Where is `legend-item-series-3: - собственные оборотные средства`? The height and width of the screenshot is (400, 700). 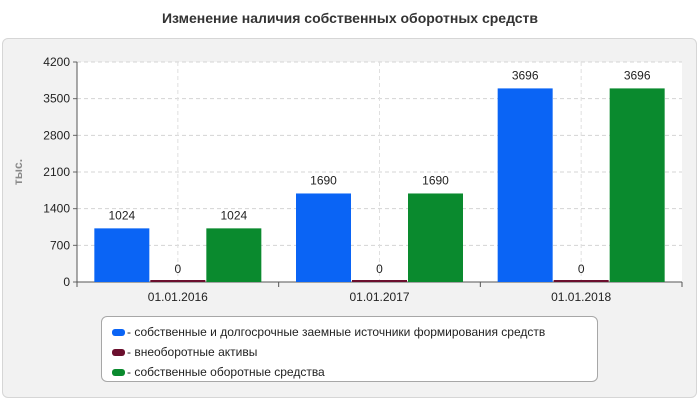
legend-item-series-3: - собственные оборотные средства is located at coordinates (354, 372).